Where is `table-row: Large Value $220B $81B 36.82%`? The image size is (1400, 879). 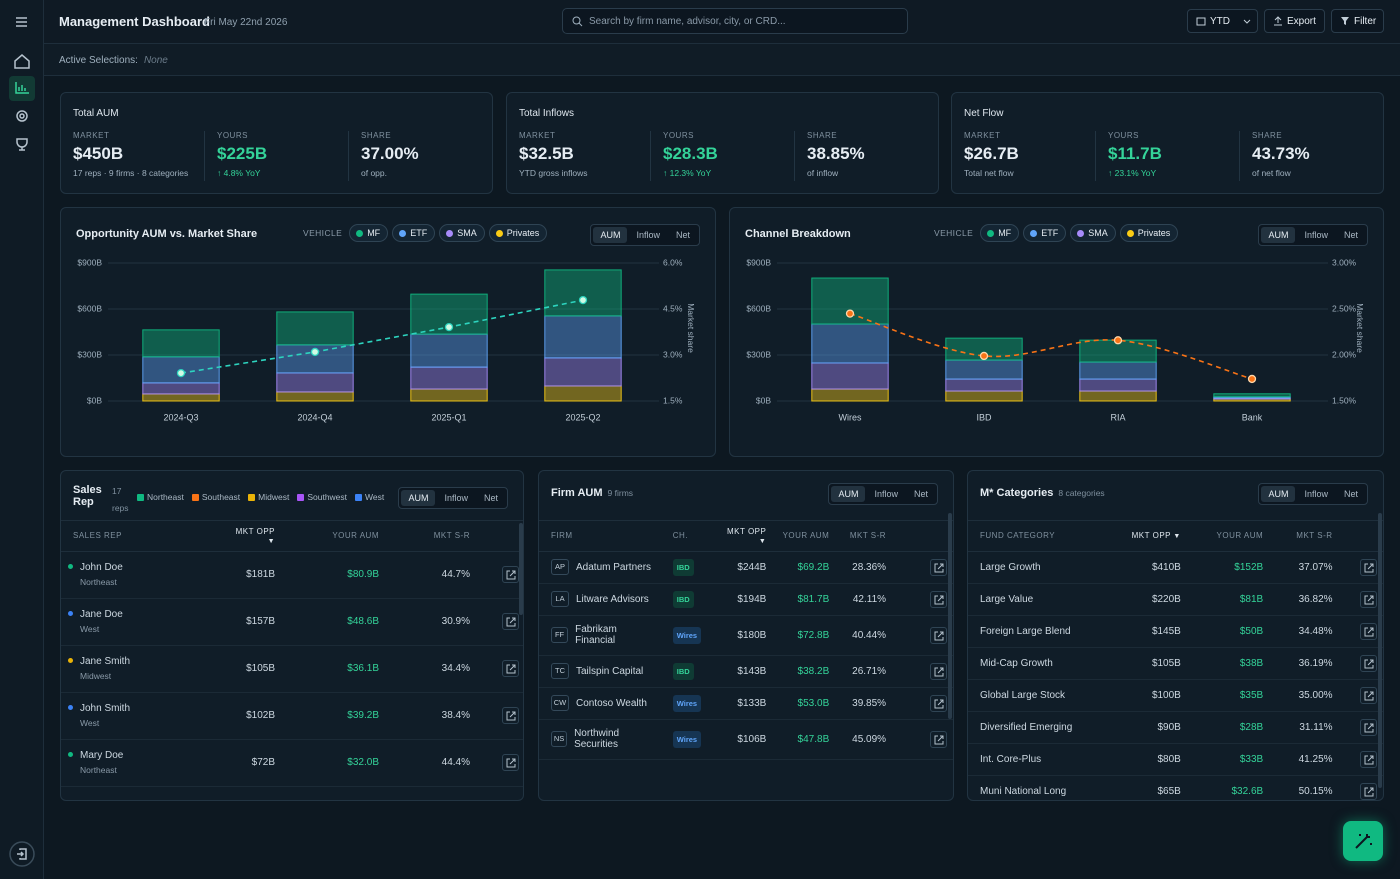
table-row: Large Value $220B $81B 36.82% is located at coordinates (1175, 599).